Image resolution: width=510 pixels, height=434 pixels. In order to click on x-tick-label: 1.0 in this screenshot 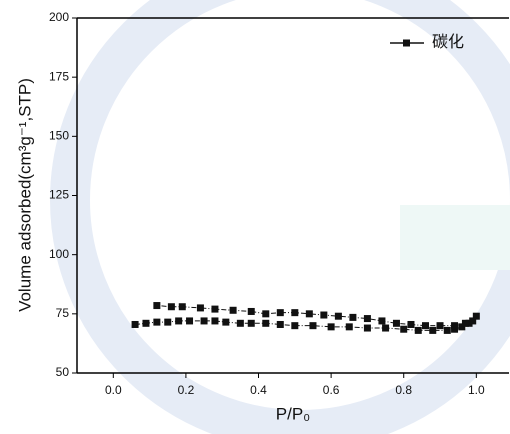, I will do `click(476, 390)`.